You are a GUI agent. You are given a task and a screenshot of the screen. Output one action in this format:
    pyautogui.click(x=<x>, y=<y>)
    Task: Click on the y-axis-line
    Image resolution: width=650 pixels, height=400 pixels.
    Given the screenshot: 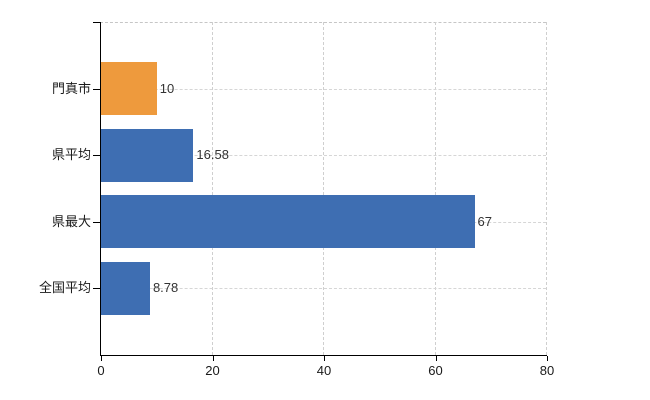 What is the action you would take?
    pyautogui.click(x=100, y=188)
    